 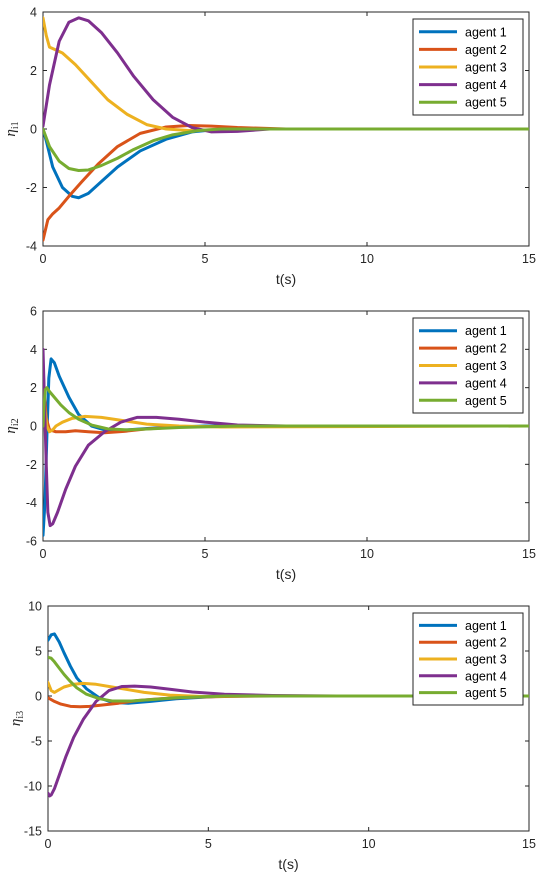 I want to click on y-tick-label: -6, so click(x=31, y=542).